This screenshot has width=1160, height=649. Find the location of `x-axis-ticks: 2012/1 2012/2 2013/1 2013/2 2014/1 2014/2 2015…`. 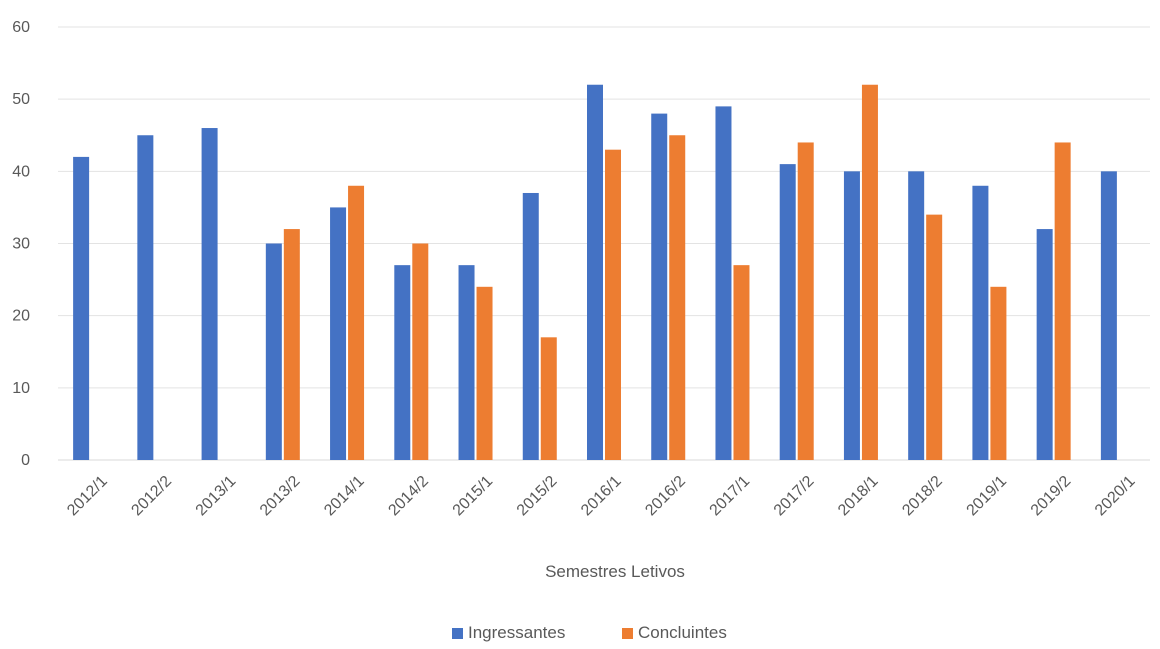

x-axis-ticks: 2012/1 2012/2 2013/1 2013/2 2014/1 2014/2 2015… is located at coordinates (601, 496).